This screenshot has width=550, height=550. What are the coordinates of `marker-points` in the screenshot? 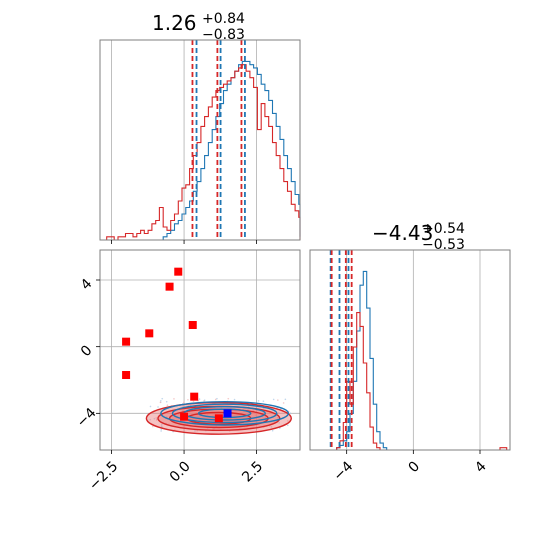 It's located at (177, 345).